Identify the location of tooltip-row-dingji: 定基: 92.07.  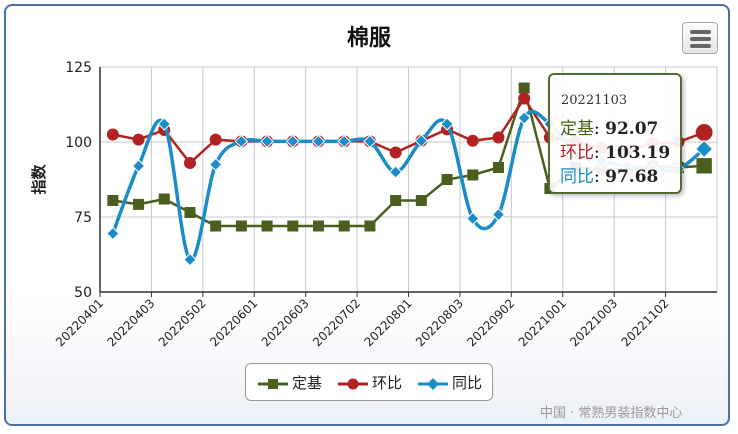
(609, 129).